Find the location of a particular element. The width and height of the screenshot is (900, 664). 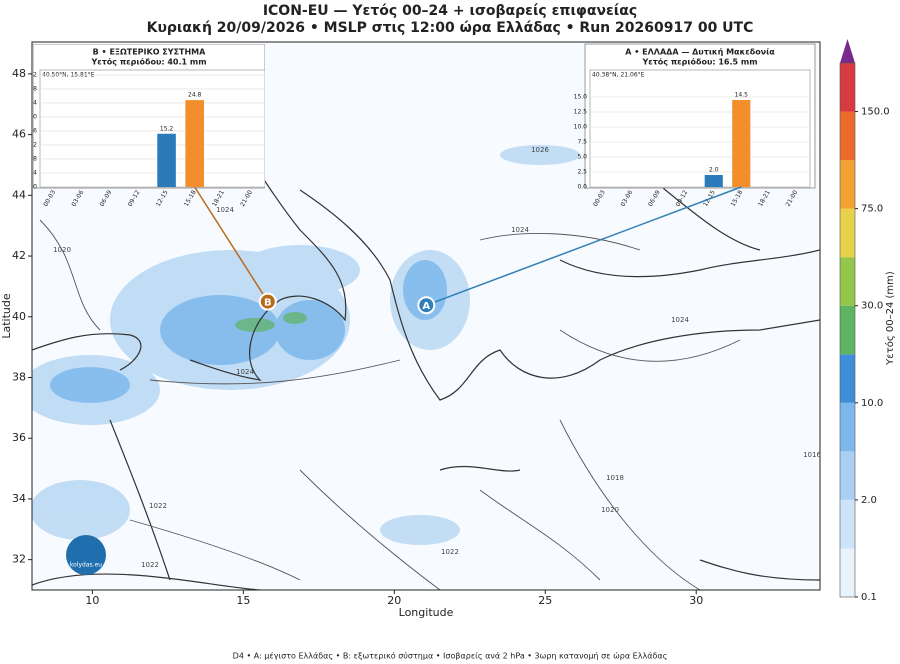

inset-y-tick-label: 20 is located at coordinates (33, 116).